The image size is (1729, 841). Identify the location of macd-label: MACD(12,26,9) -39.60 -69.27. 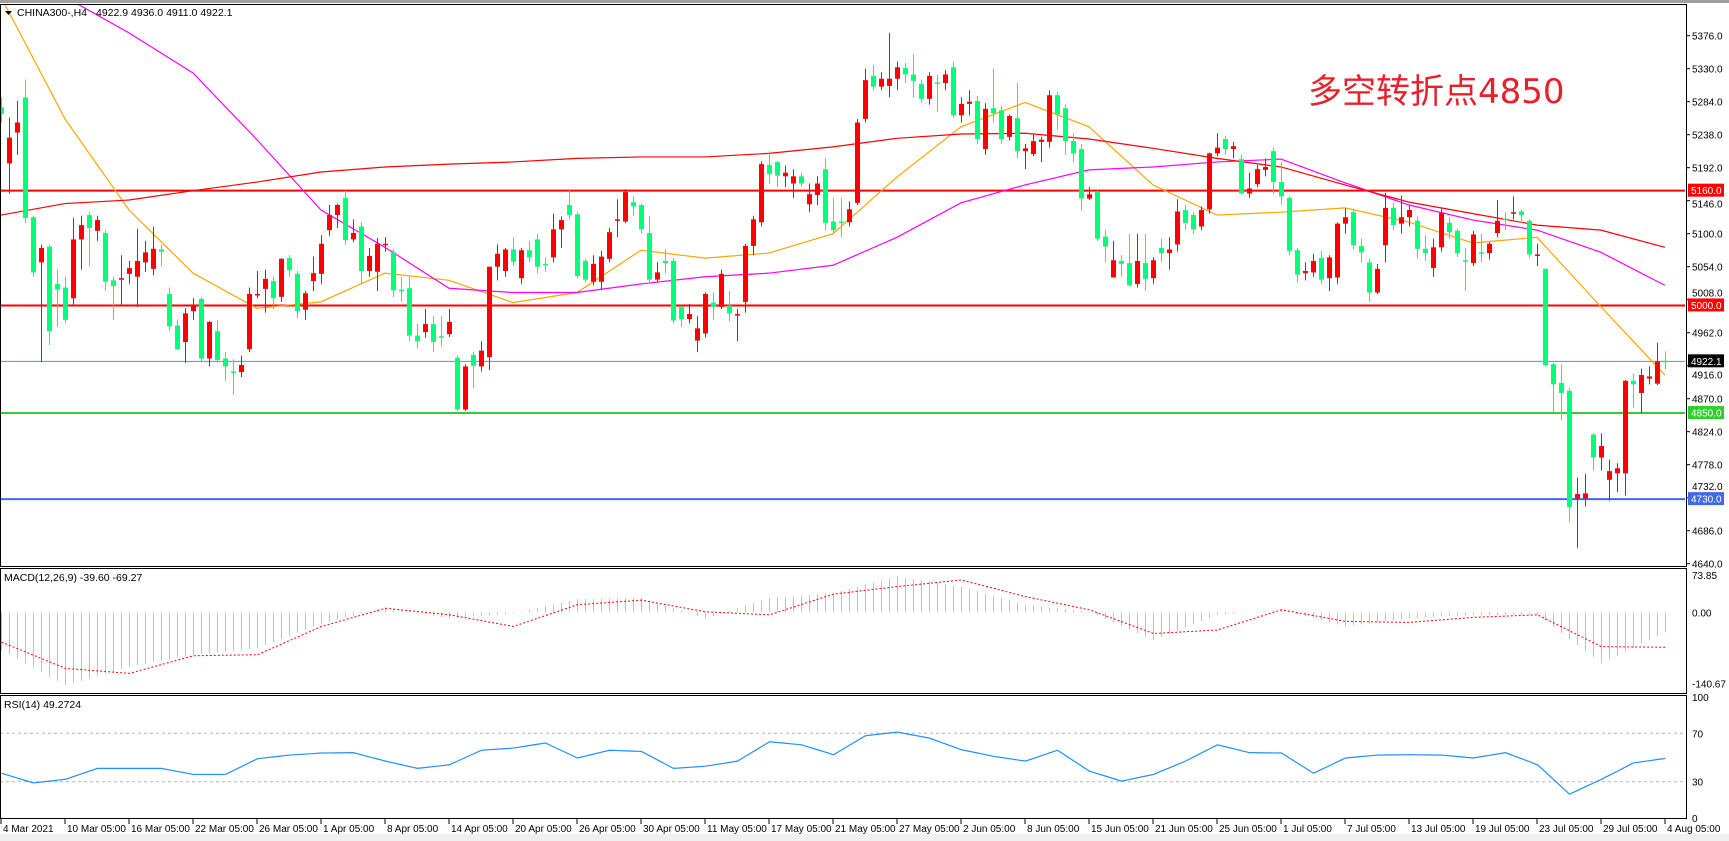
(73, 578).